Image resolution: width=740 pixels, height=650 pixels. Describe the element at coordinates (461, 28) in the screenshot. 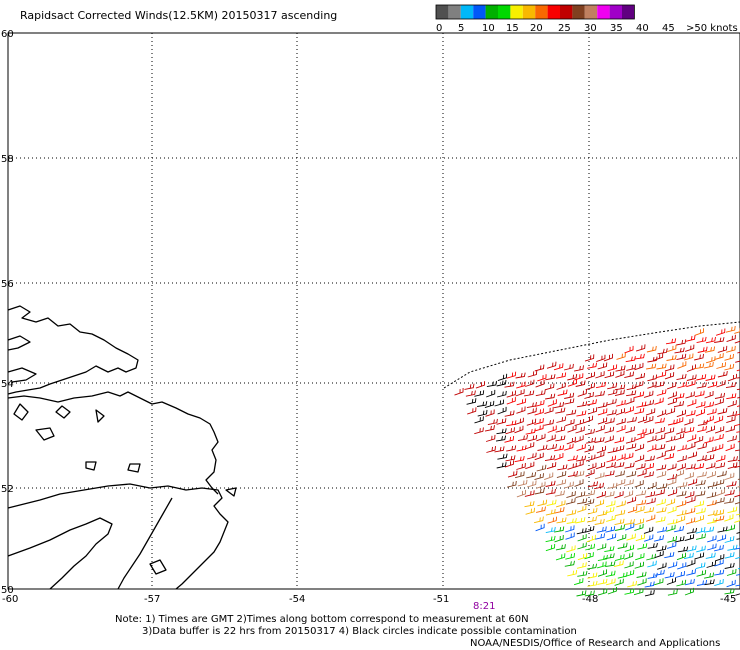

I see `legend-label: 5` at that location.